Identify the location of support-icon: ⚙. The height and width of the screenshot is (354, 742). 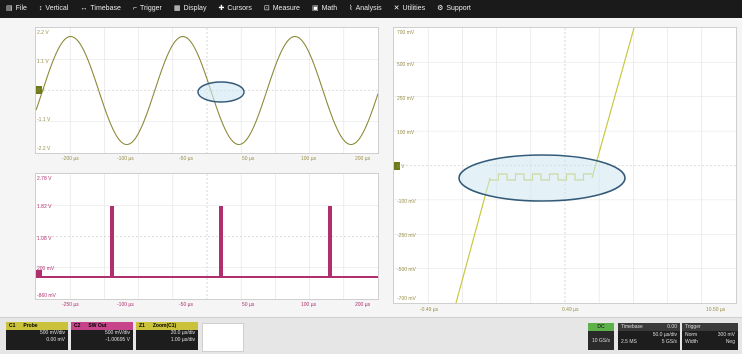
(440, 8).